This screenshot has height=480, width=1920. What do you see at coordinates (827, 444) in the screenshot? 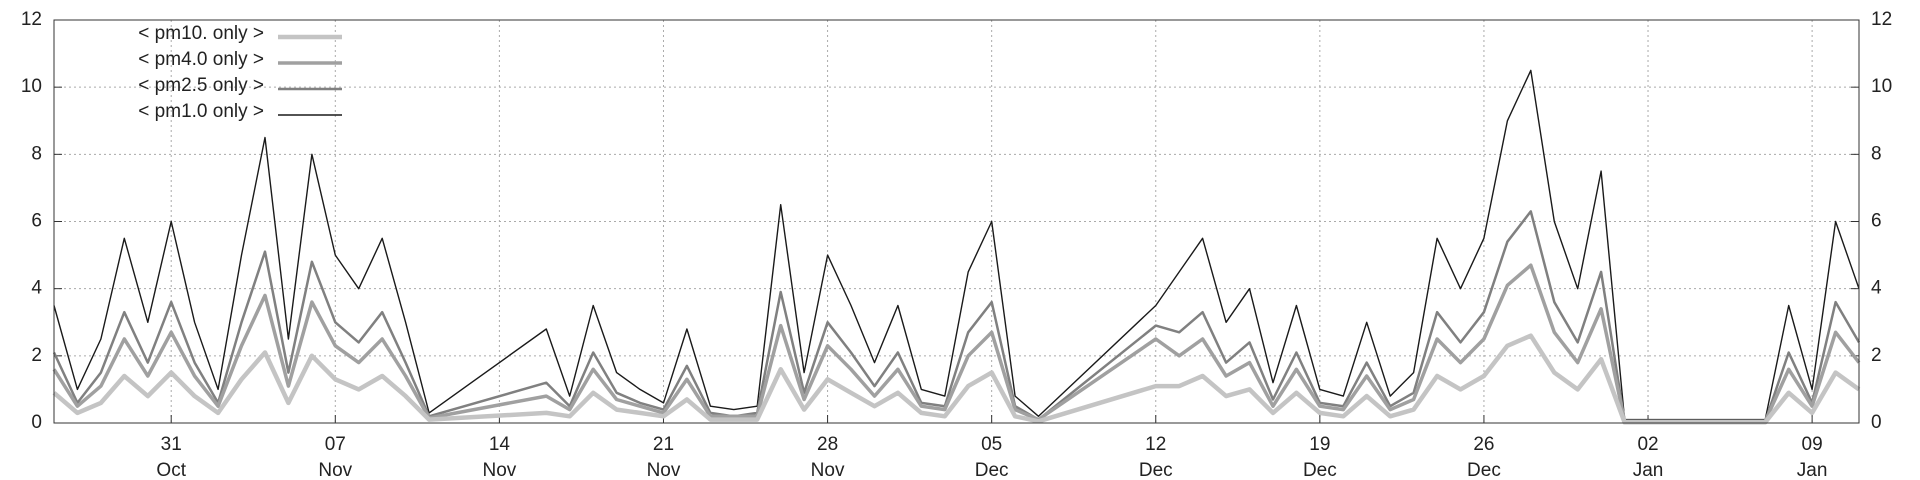
I see `x-tick-part: 28` at bounding box center [827, 444].